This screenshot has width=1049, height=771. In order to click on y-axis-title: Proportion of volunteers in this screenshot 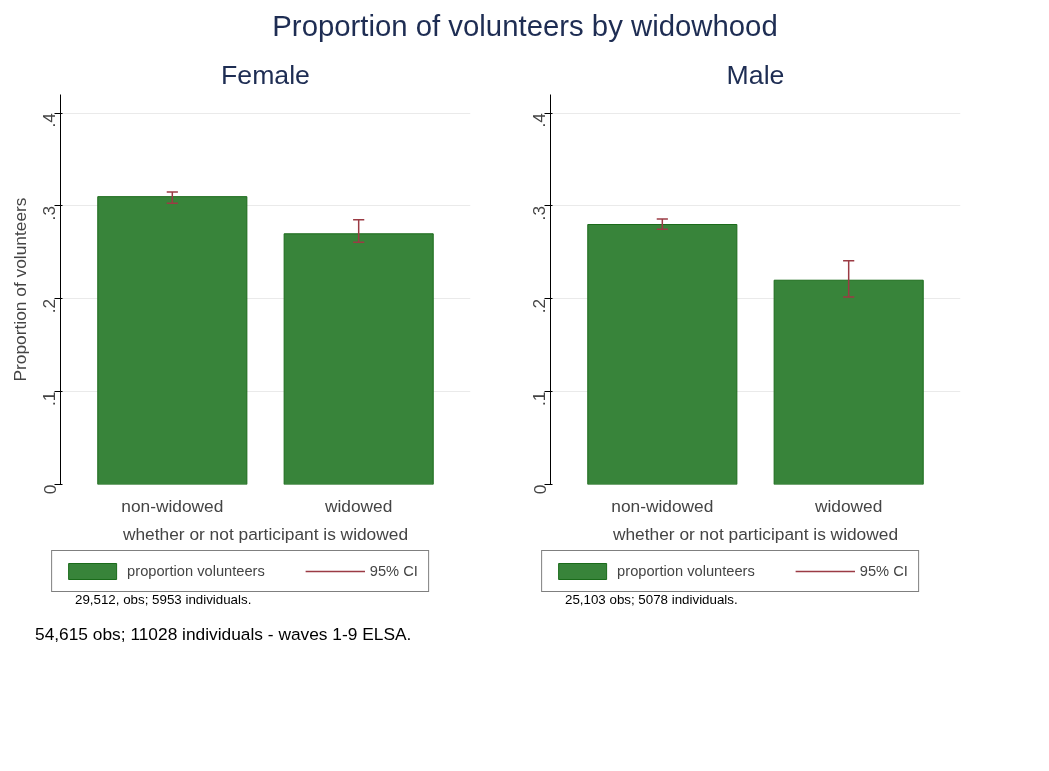, I will do `click(19, 289)`.